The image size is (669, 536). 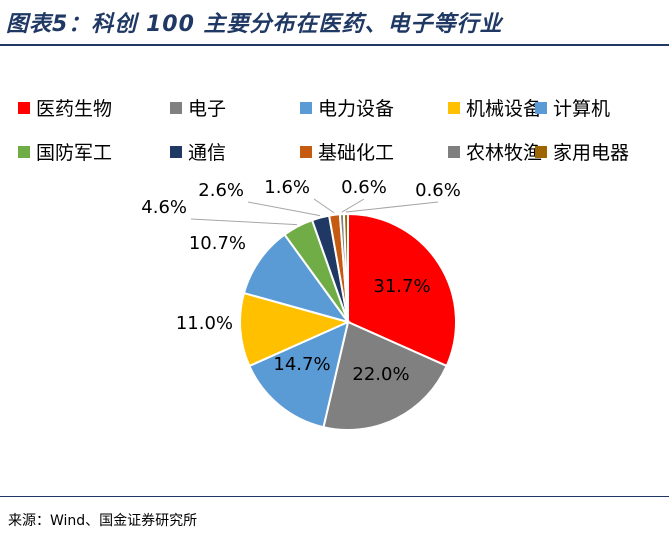 I want to click on leader-lines, so click(x=314, y=212).